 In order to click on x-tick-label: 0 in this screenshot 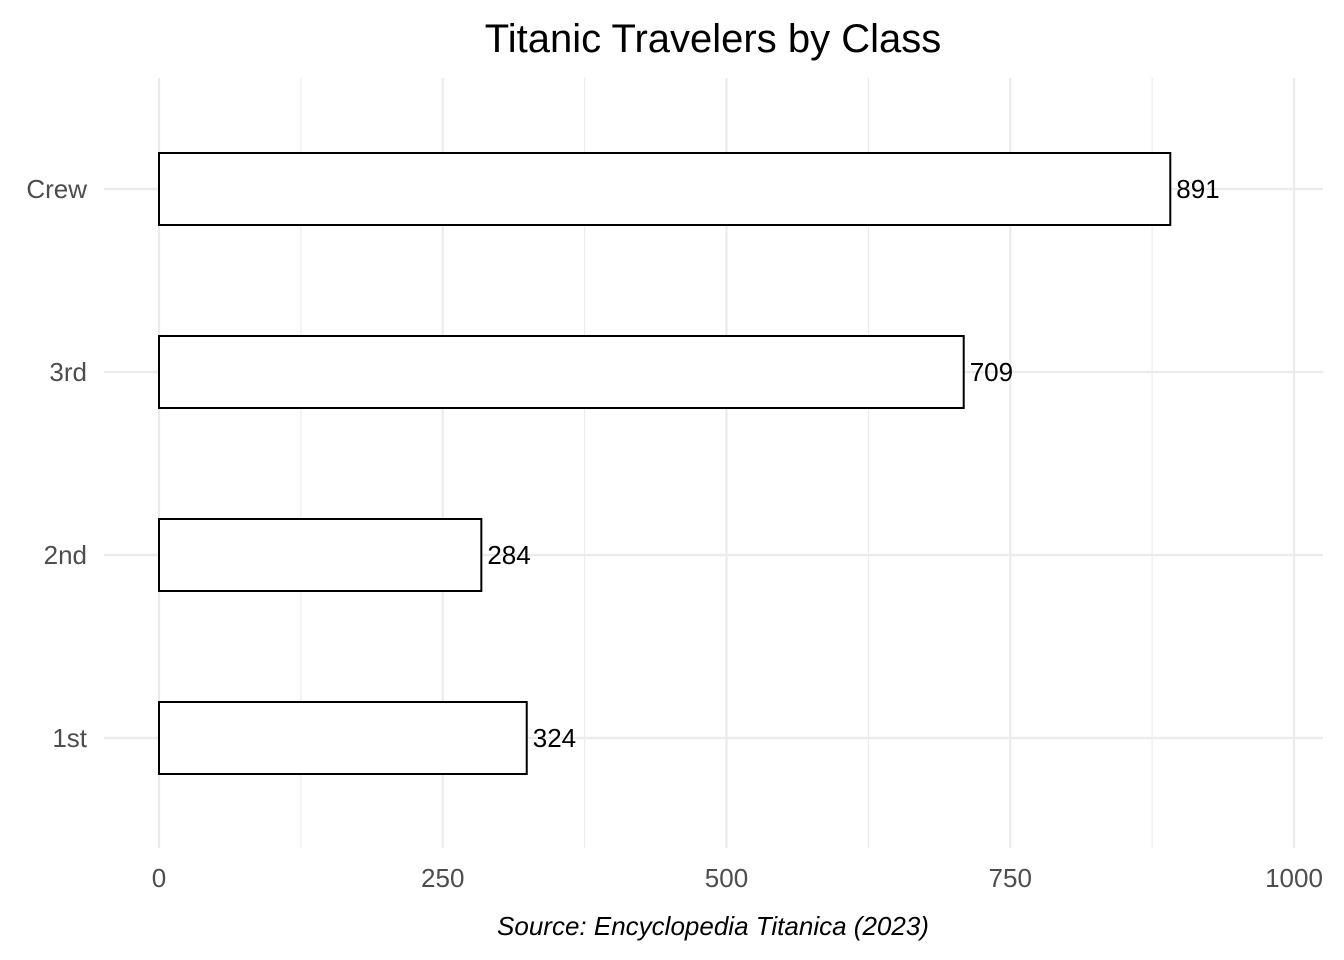, I will do `click(159, 878)`.